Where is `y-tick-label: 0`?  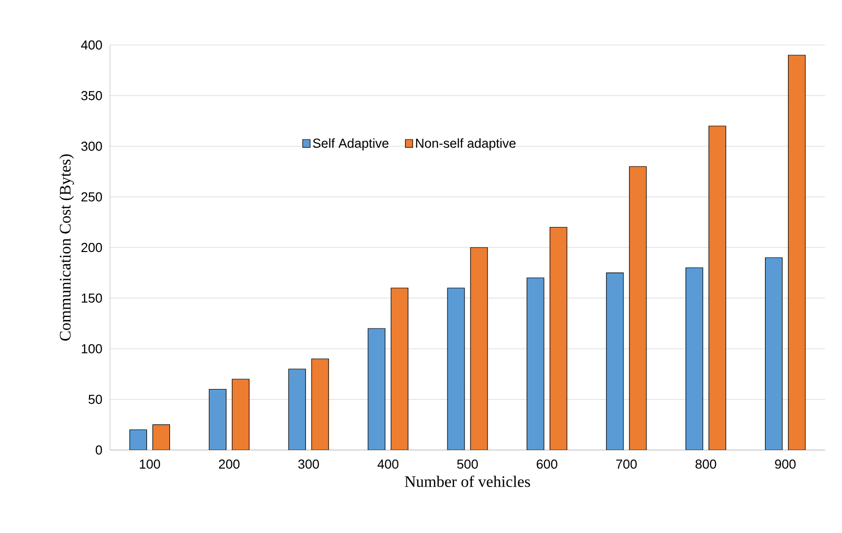
y-tick-label: 0 is located at coordinates (99, 450).